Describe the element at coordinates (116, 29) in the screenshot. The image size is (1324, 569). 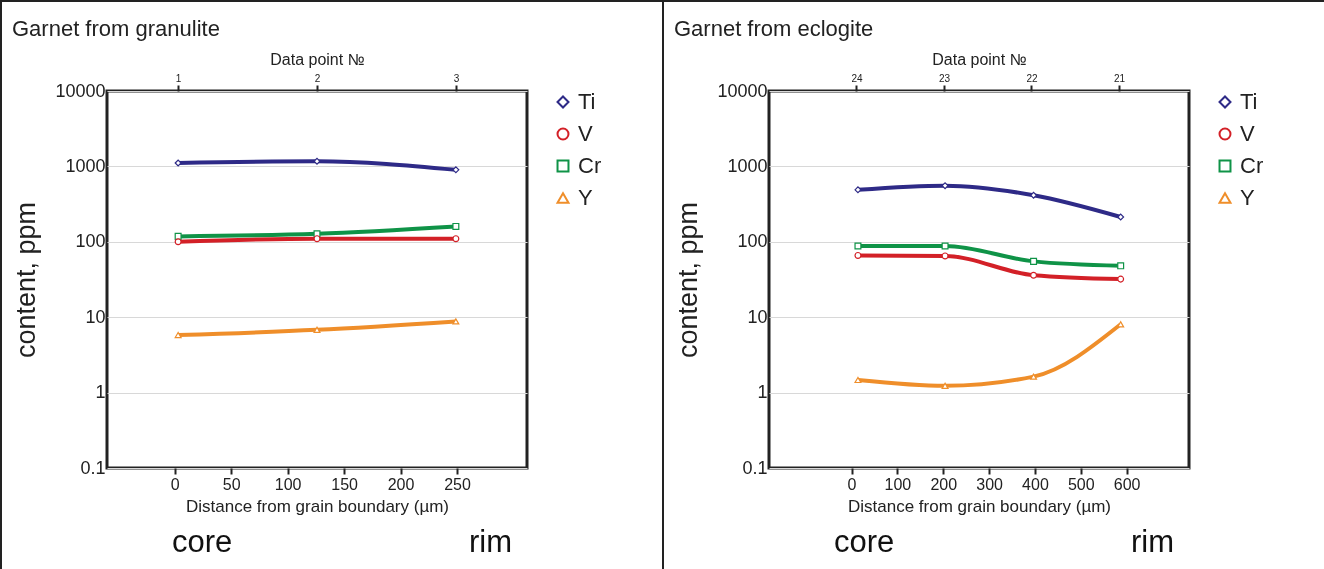
I see `chart-title: Garnet from granulite` at that location.